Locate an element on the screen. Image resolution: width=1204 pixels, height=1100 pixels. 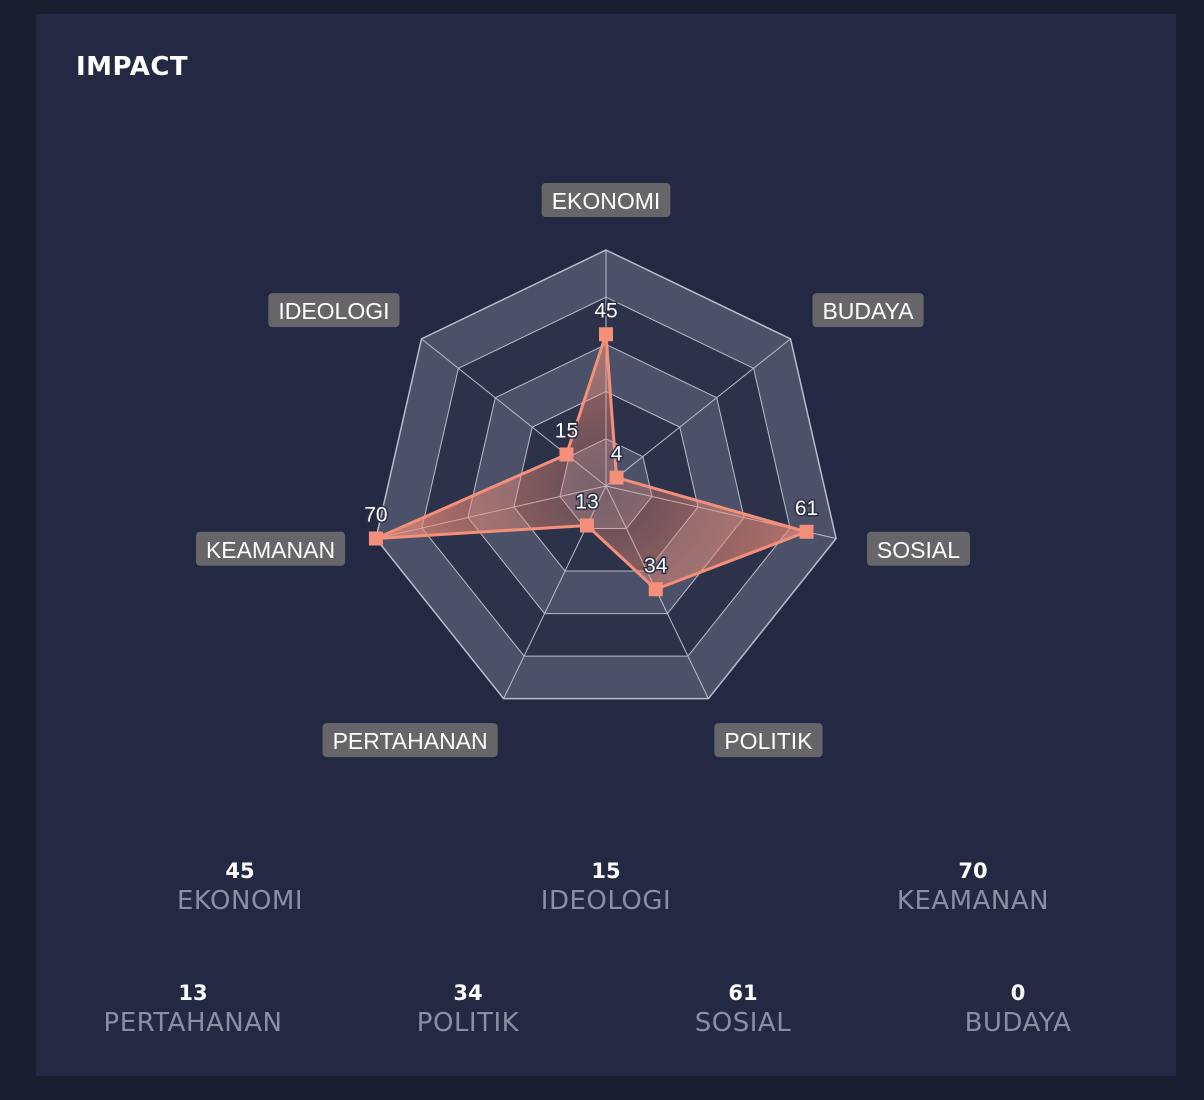
radar-spoke is located at coordinates (698, 412).